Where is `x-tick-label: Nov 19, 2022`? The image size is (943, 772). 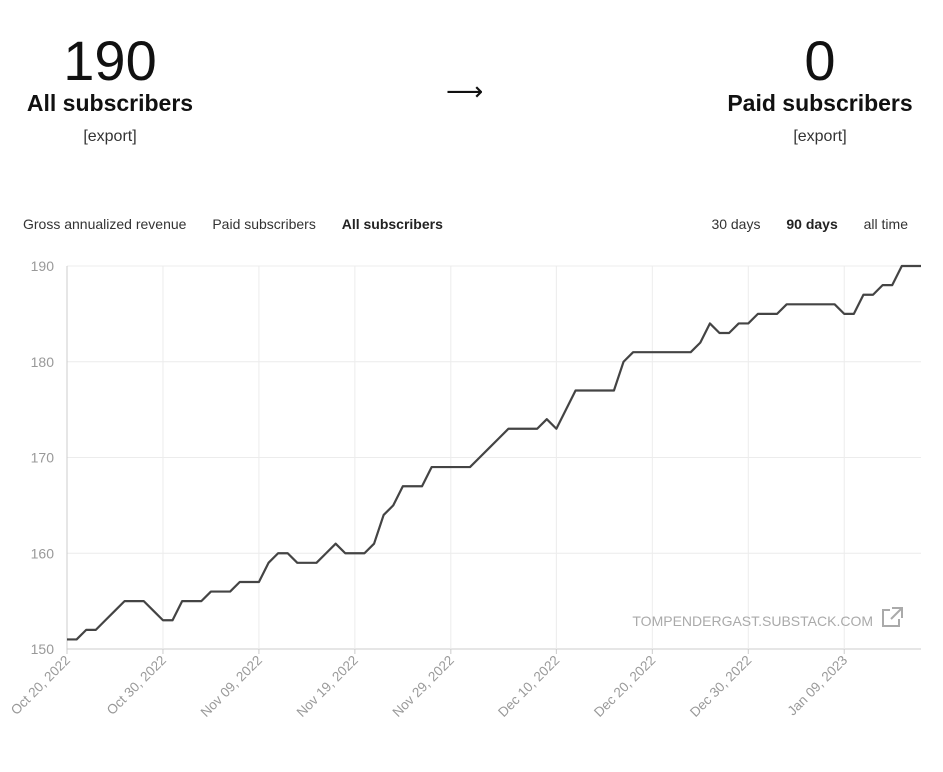 x-tick-label: Nov 19, 2022 is located at coordinates (327, 686).